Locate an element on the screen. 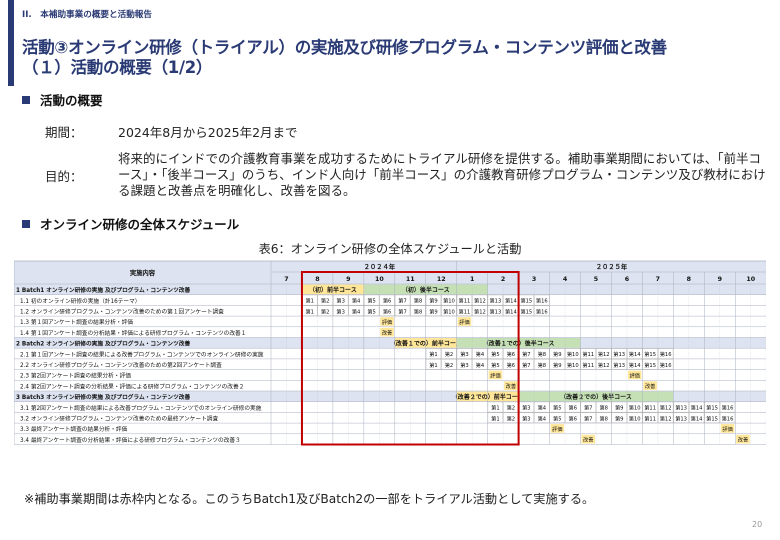 This screenshot has width=780, height=540. task-row-label: 1.1 初のオンライン研修の実施（計16テーマ） is located at coordinates (80, 301).